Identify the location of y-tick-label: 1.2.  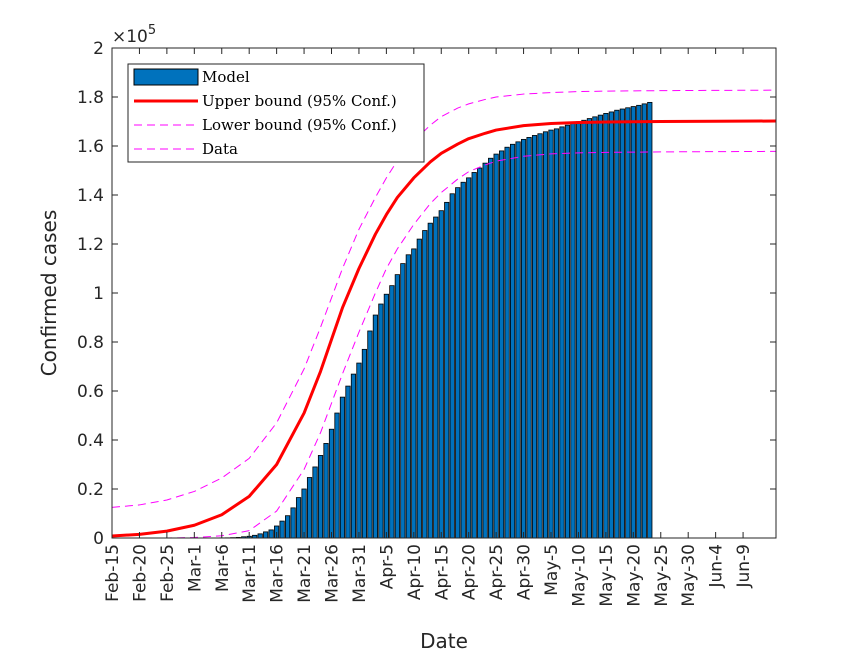
(90, 245).